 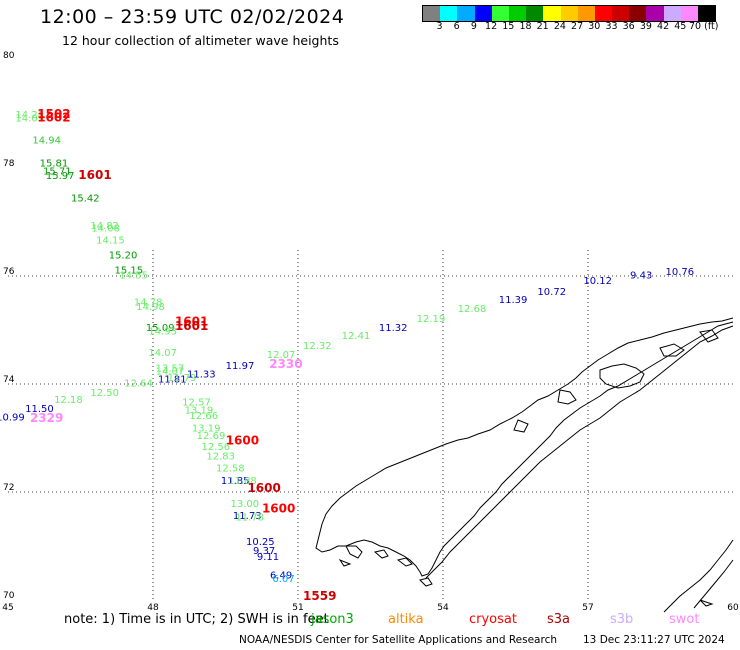 What do you see at coordinates (260, 542) in the screenshot?
I see `wave-height-label: 10.25` at bounding box center [260, 542].